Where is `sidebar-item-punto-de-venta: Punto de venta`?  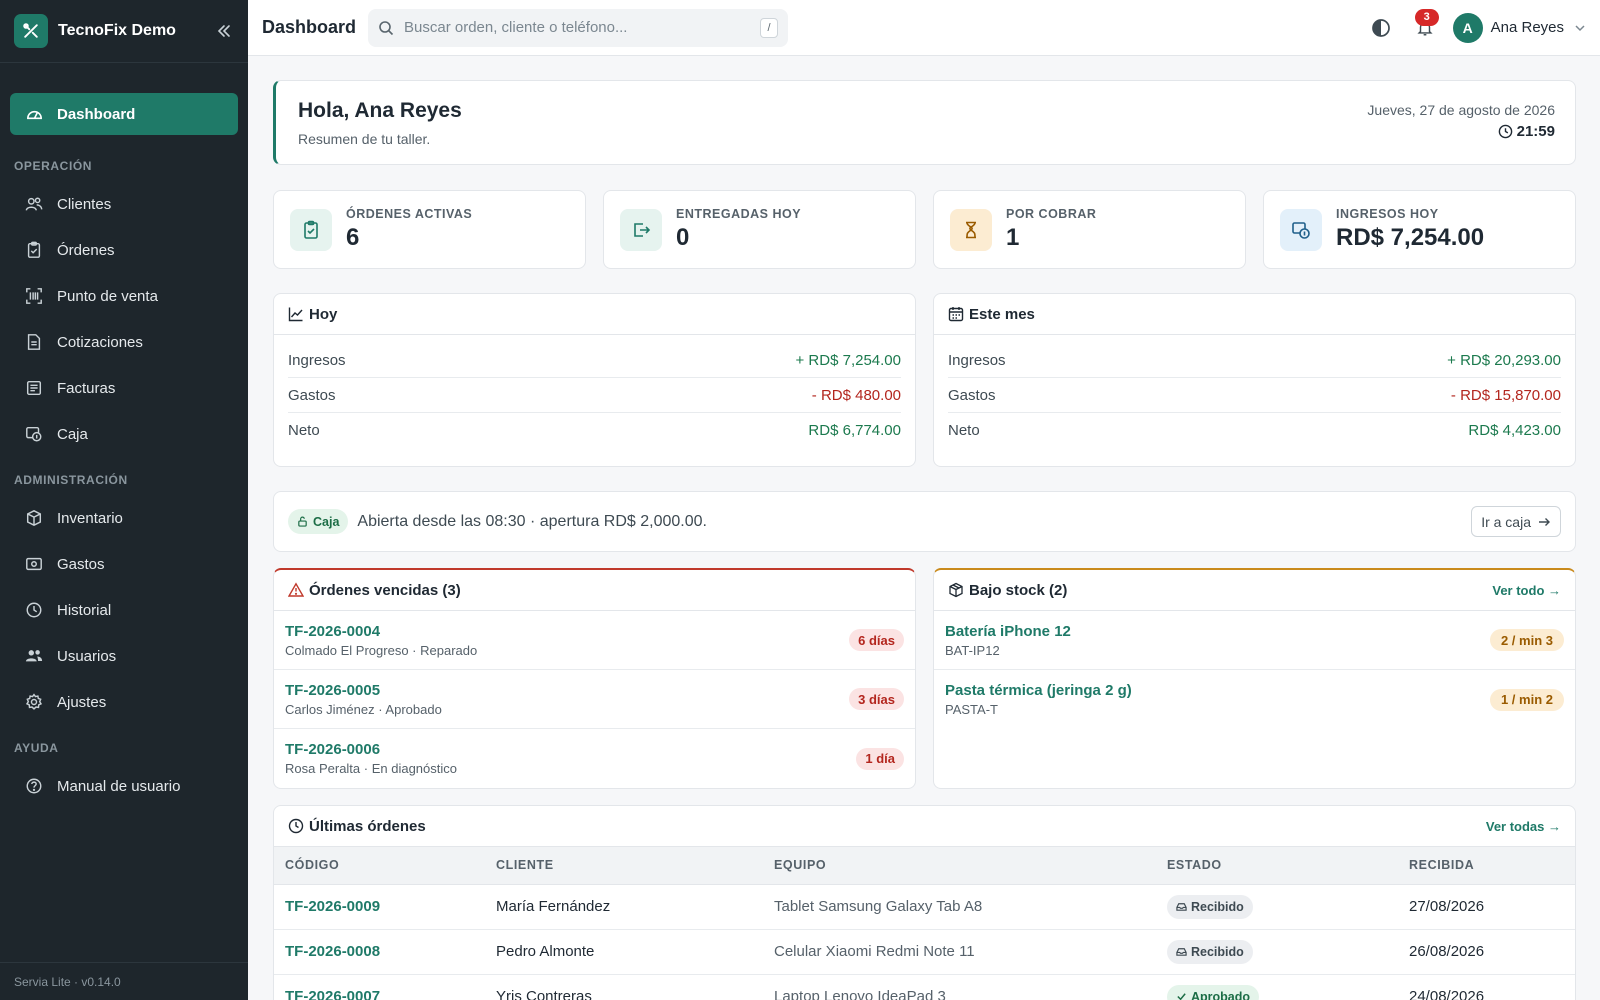 sidebar-item-punto-de-venta: Punto de venta is located at coordinates (124, 296).